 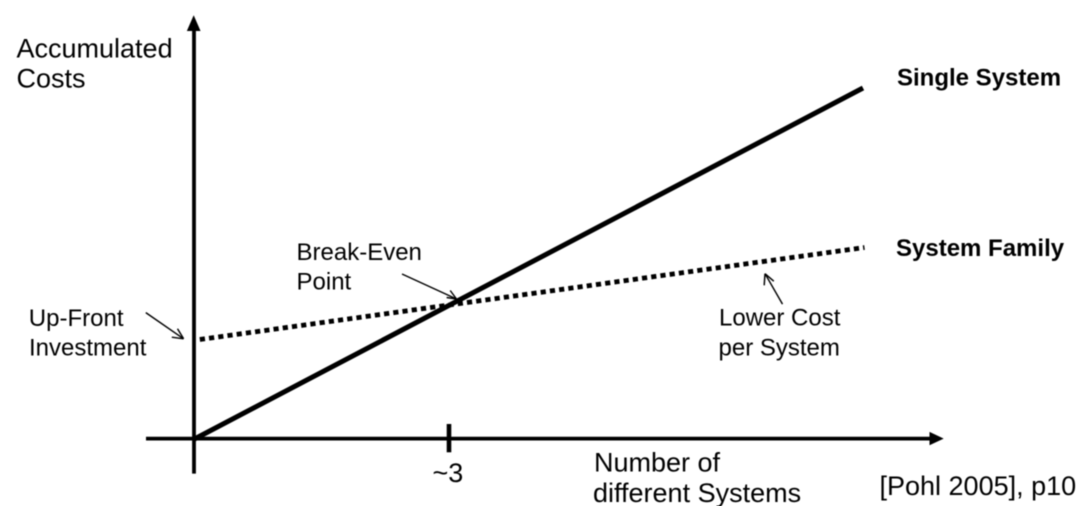 I want to click on svg-text: [Pohl 2005], p10, so click(x=978, y=486).